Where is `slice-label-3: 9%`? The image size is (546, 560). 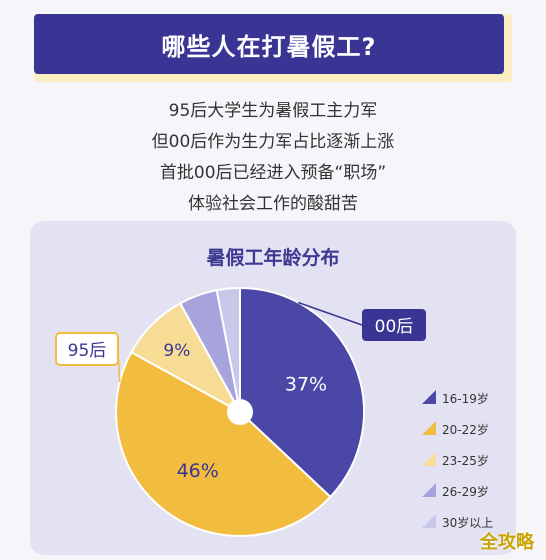 slice-label-3: 9% is located at coordinates (176, 351).